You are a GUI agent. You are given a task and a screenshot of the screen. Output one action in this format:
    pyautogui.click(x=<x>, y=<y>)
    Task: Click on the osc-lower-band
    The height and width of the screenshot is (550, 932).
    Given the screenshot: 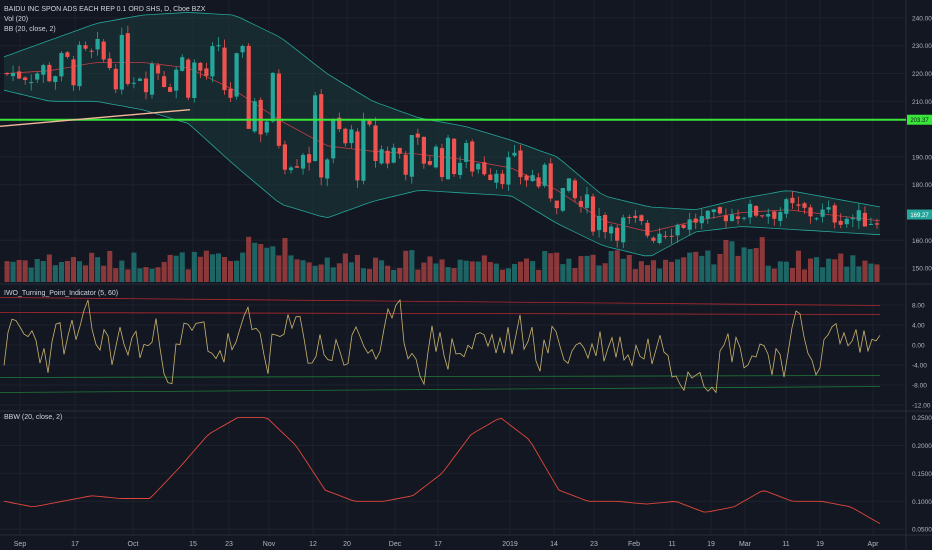 What is the action you would take?
    pyautogui.click(x=440, y=376)
    